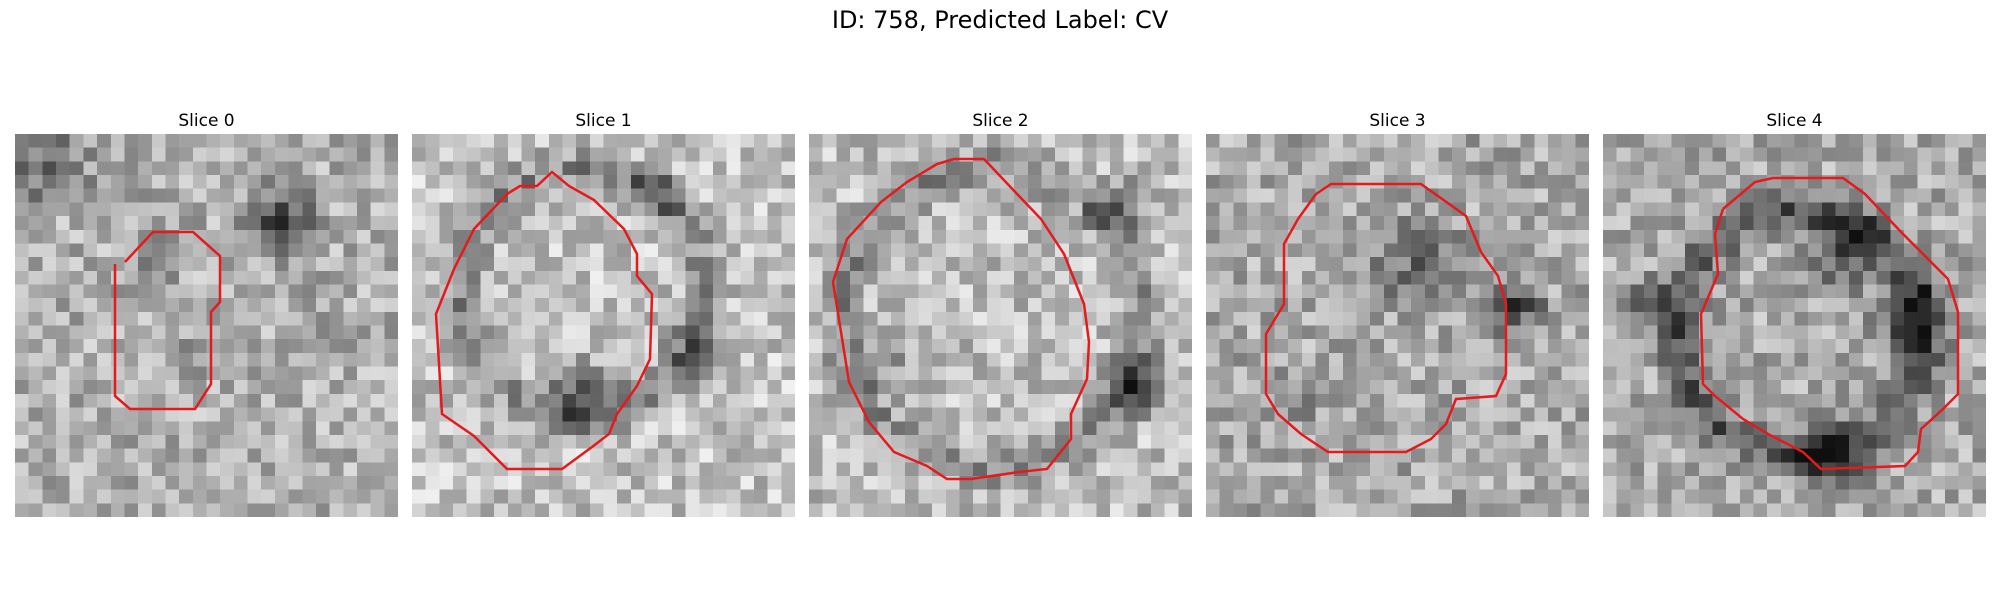 Image resolution: width=2000 pixels, height=600 pixels. I want to click on slice-title: Slice 1, so click(603, 121).